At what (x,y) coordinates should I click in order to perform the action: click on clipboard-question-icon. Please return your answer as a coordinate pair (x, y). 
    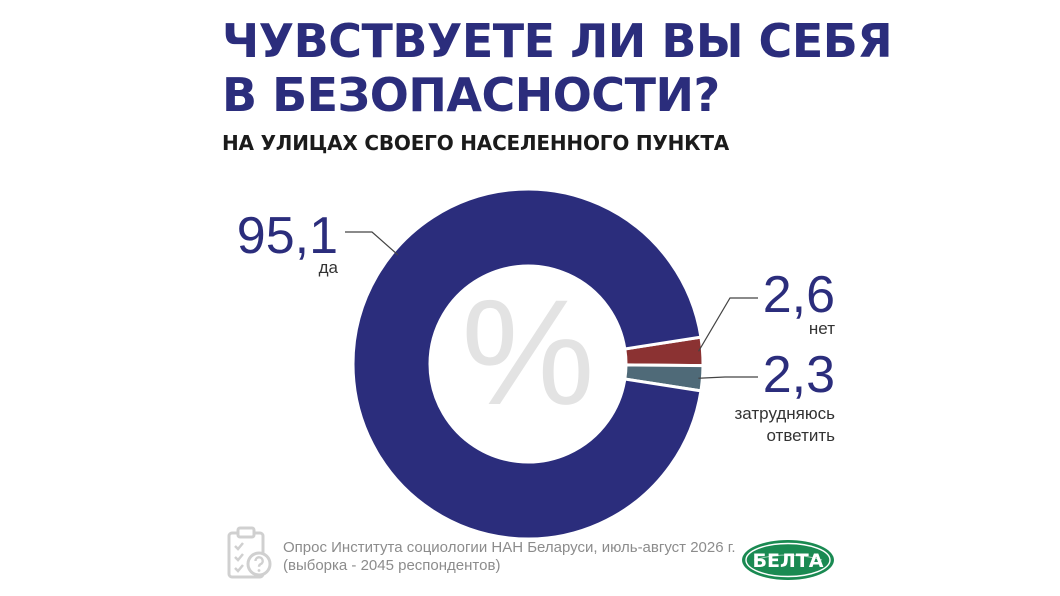
    Looking at the image, I should click on (249, 552).